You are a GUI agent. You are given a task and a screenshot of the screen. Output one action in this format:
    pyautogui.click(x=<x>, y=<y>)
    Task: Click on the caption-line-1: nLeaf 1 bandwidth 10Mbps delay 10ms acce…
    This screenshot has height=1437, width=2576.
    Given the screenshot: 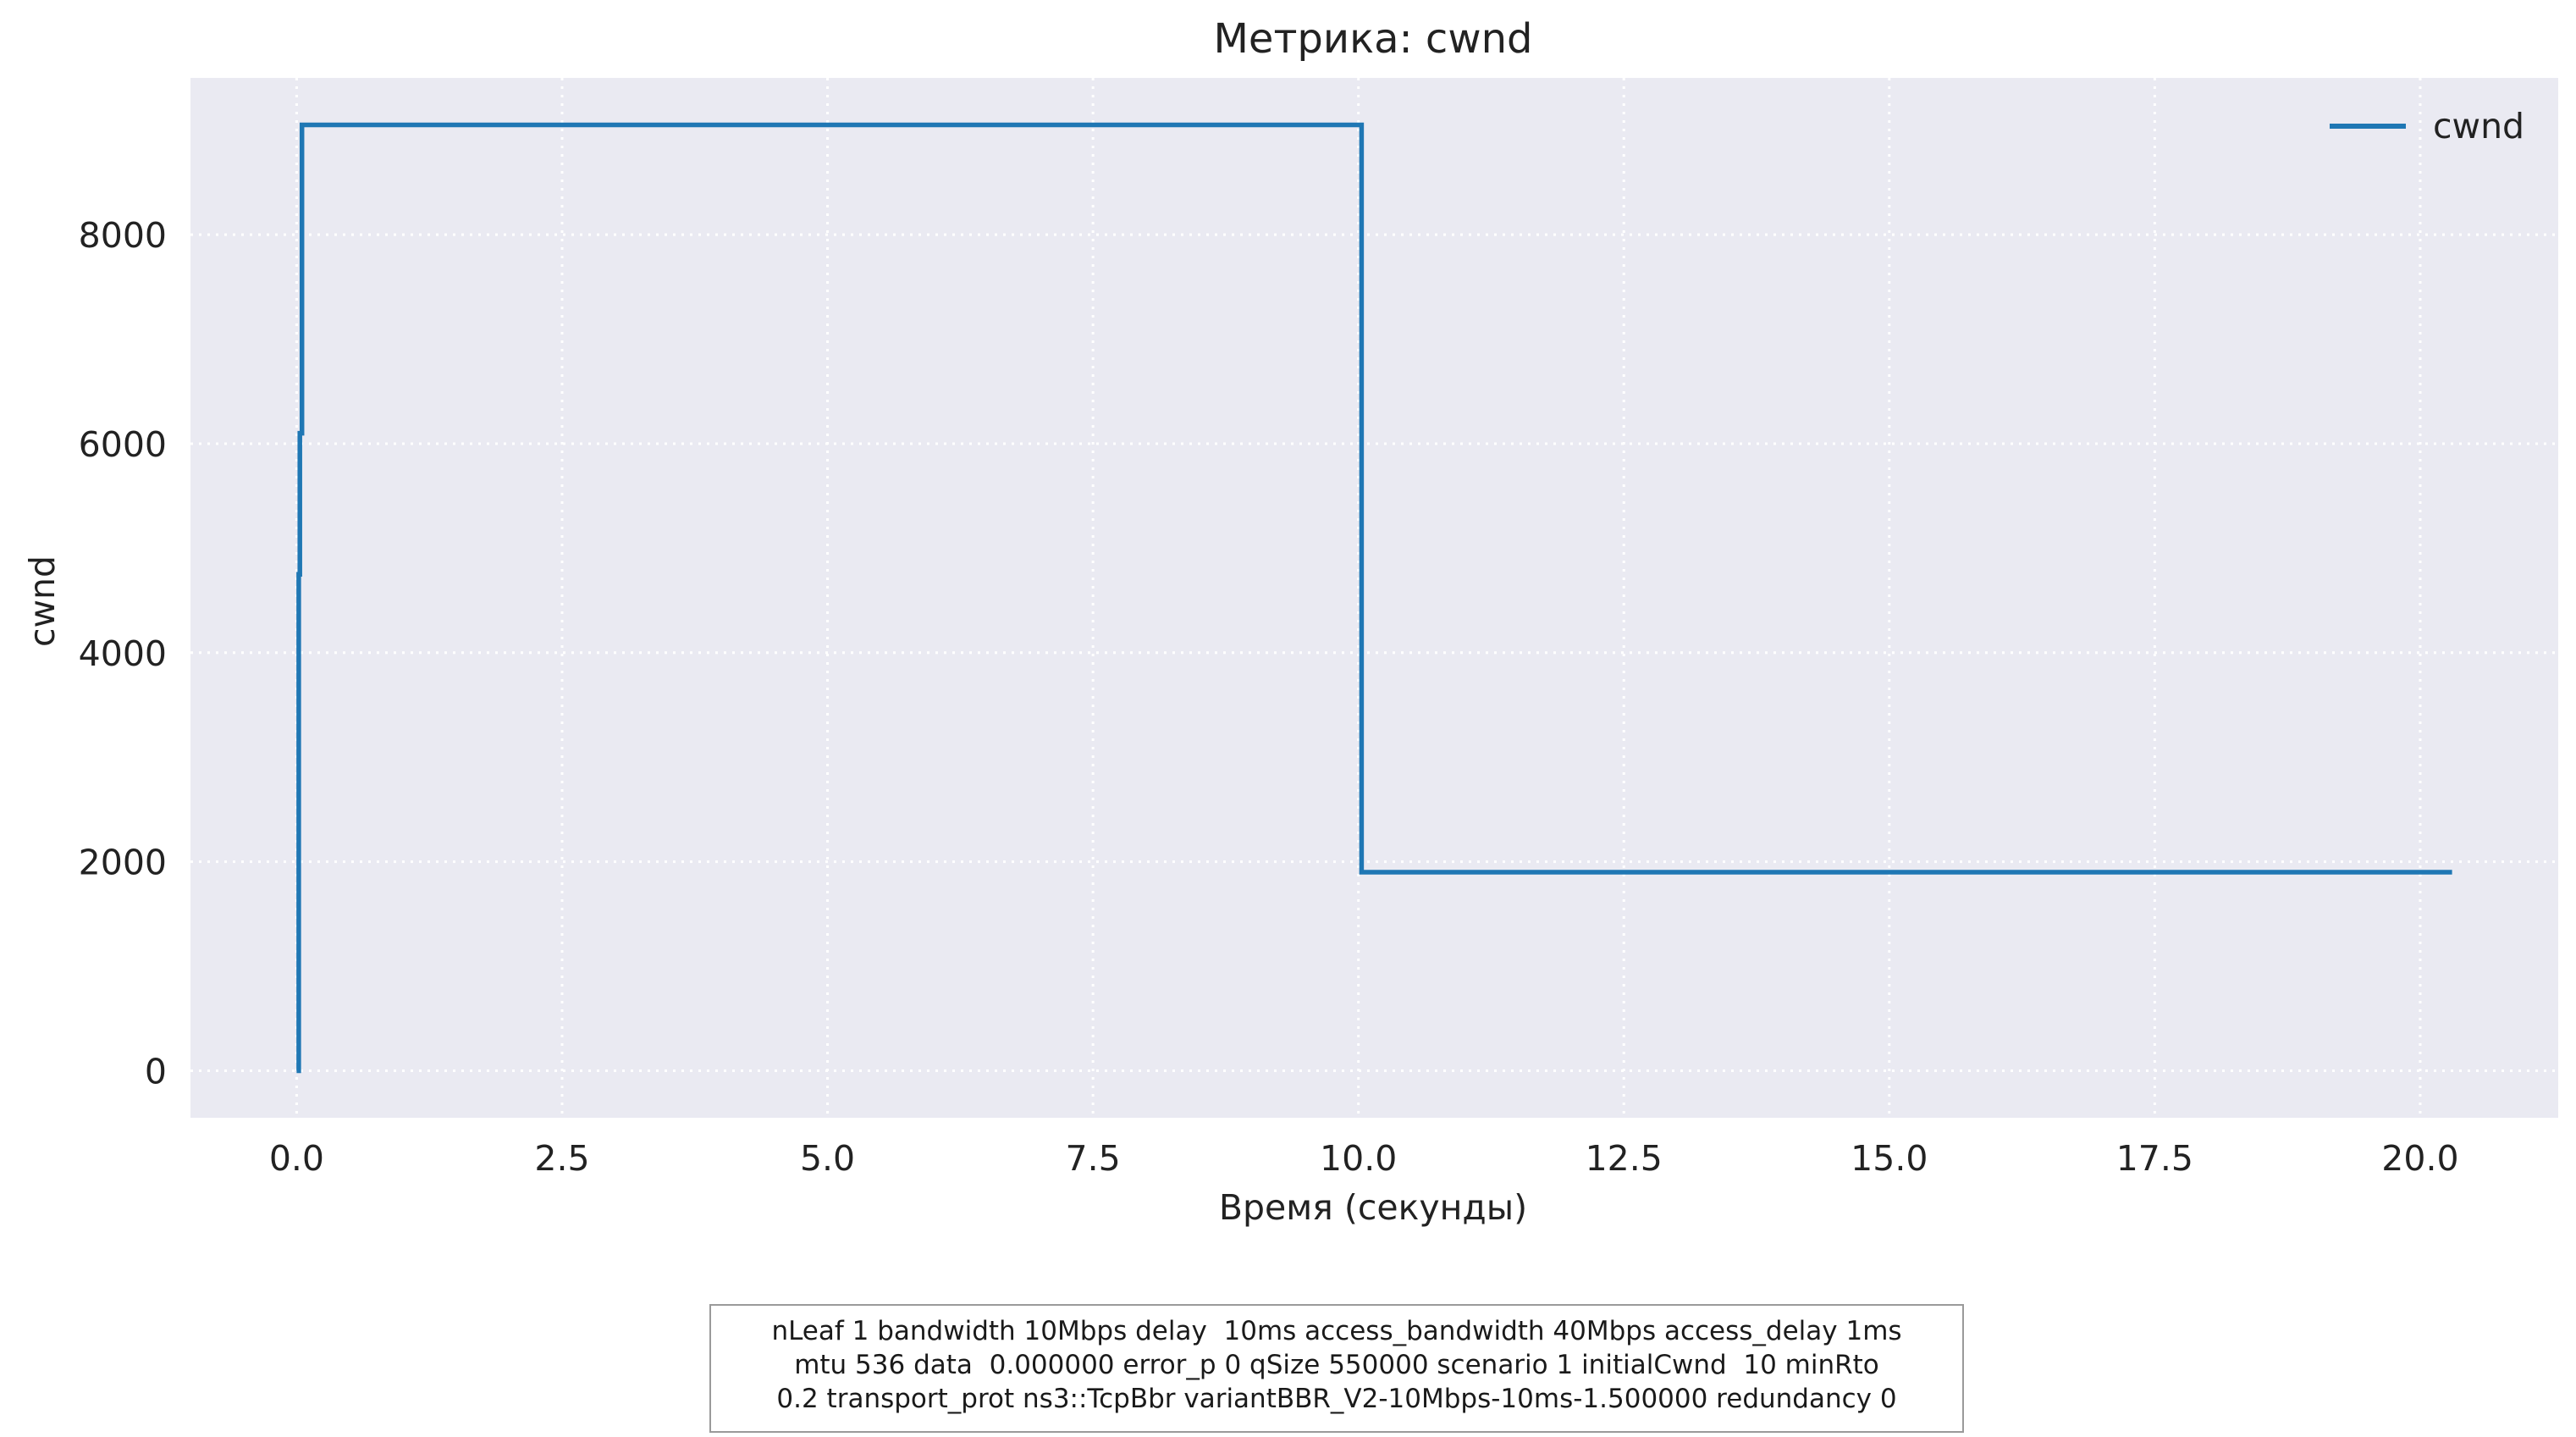 What is the action you would take?
    pyautogui.click(x=1336, y=1331)
    